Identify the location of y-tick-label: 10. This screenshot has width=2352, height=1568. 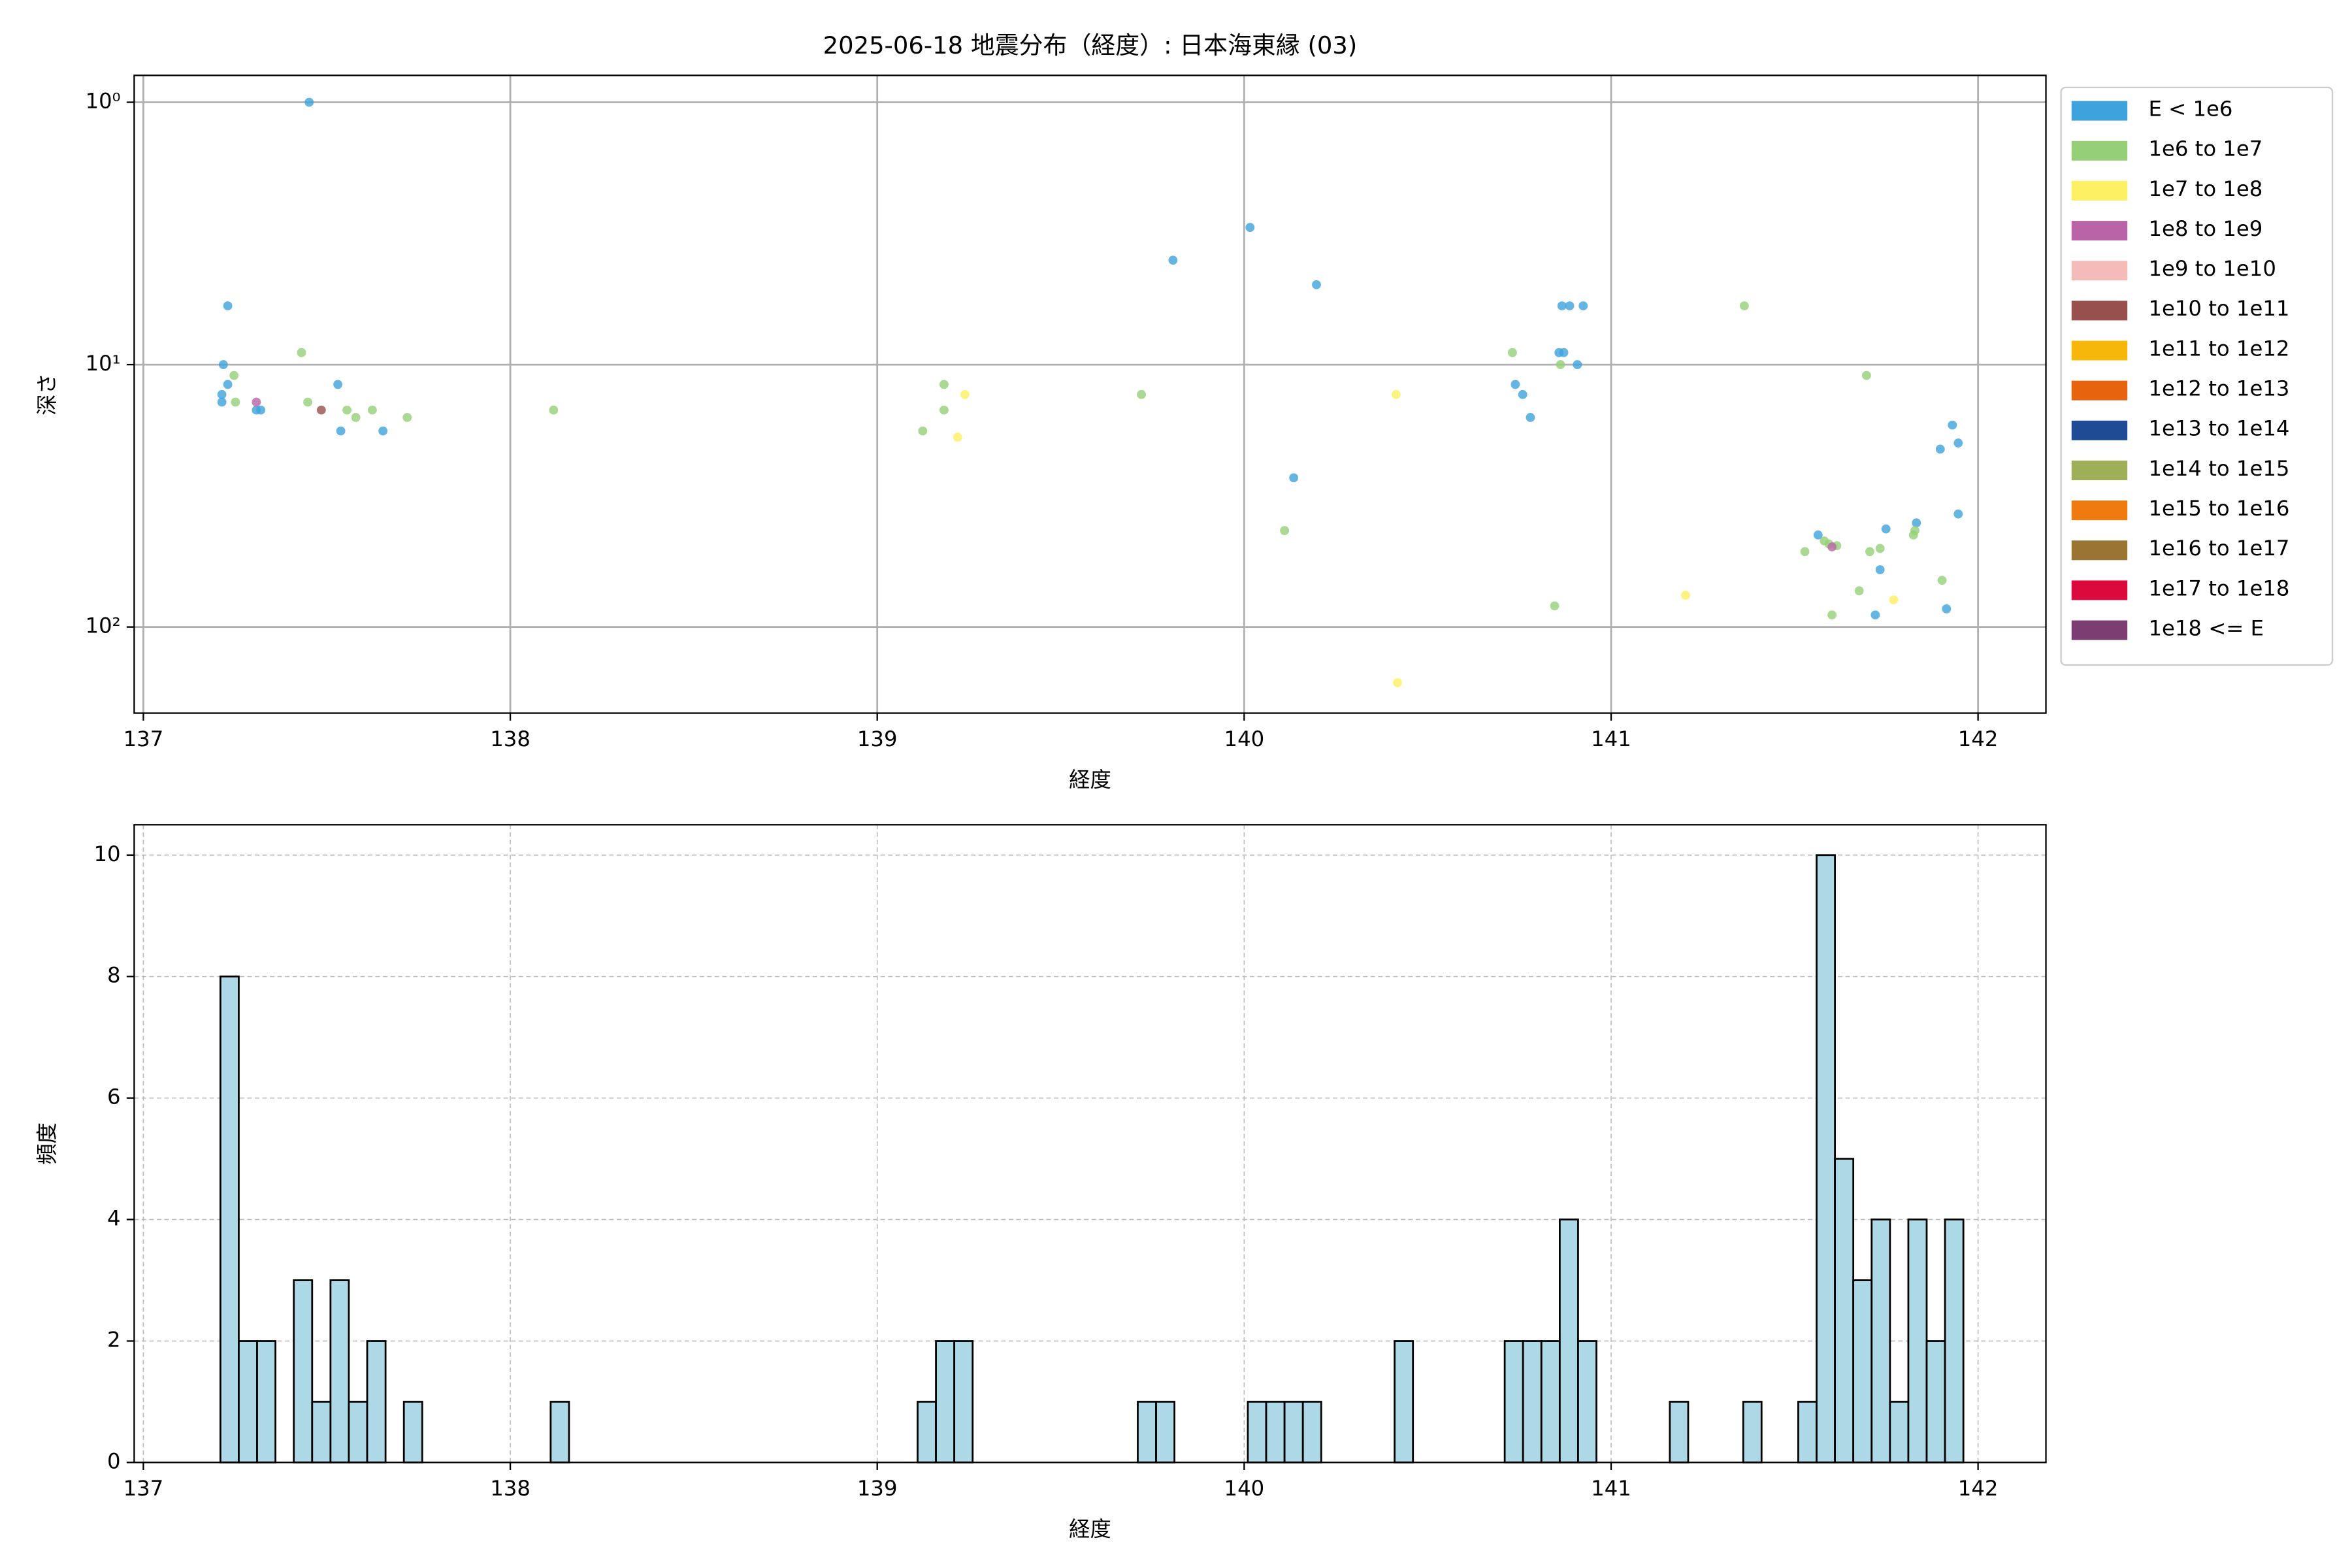
(107, 853).